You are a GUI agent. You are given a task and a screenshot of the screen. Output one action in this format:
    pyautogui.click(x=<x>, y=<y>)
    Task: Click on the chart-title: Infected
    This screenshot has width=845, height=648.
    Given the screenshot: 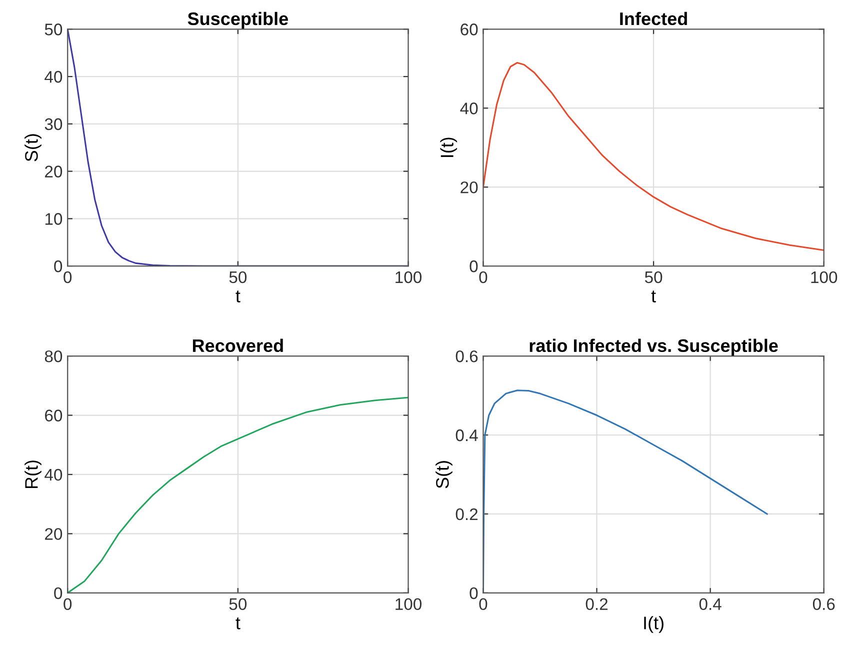 What is the action you would take?
    pyautogui.click(x=653, y=19)
    